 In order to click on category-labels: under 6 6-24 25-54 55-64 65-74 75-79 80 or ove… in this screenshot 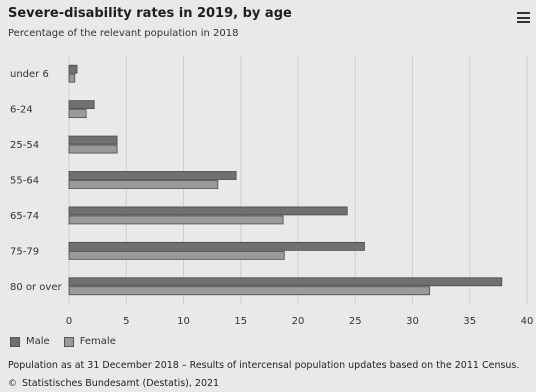, I will do `click(36, 181)`.